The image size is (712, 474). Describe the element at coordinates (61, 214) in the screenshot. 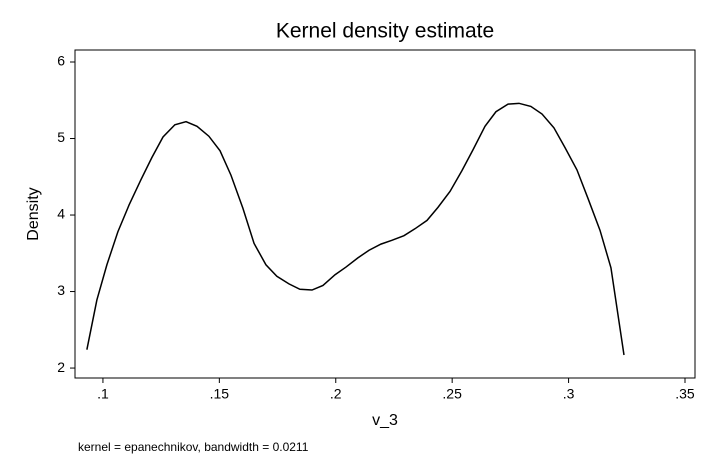

I see `y-tick-label: 4` at that location.